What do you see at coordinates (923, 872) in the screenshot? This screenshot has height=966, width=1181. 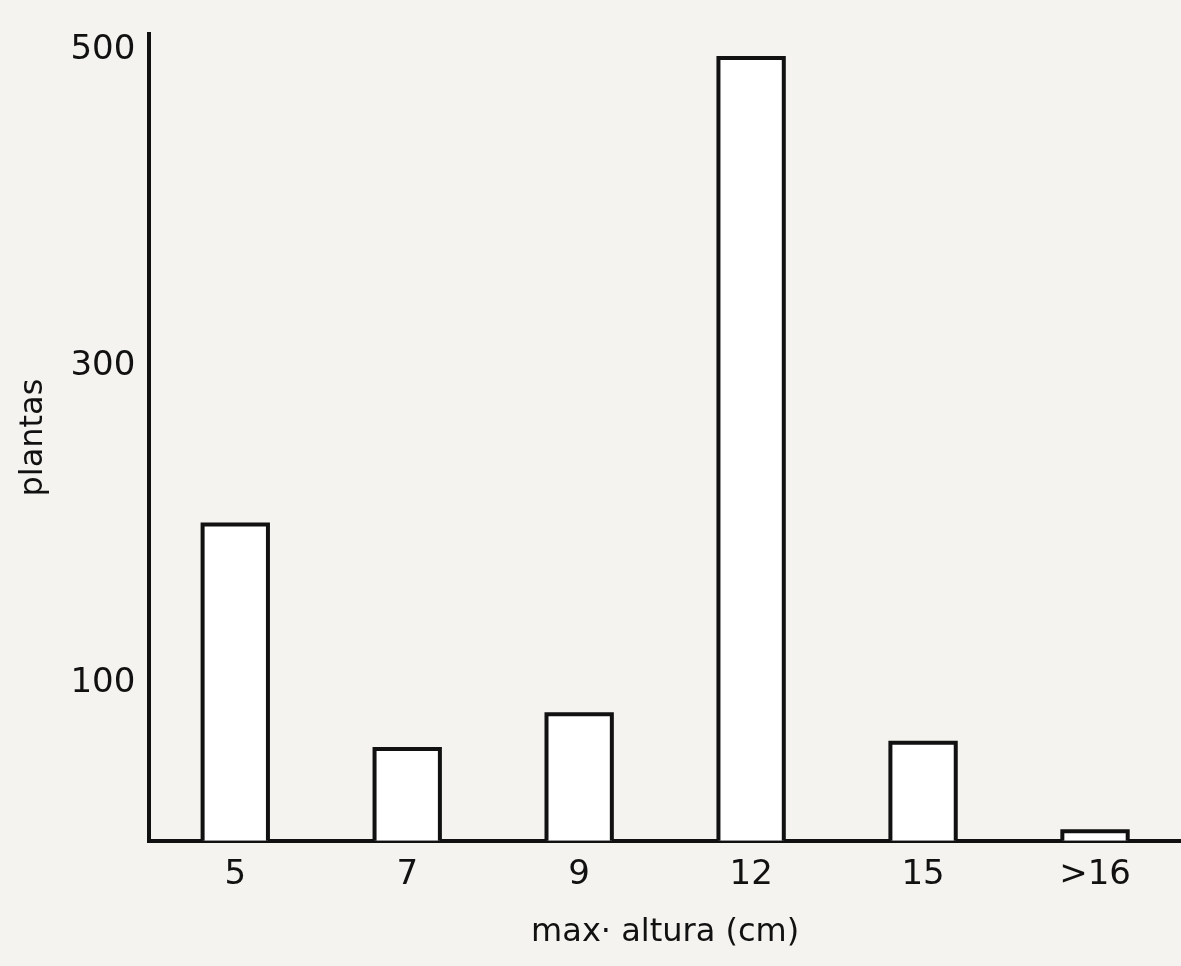 I see `x-tick-label: 15` at bounding box center [923, 872].